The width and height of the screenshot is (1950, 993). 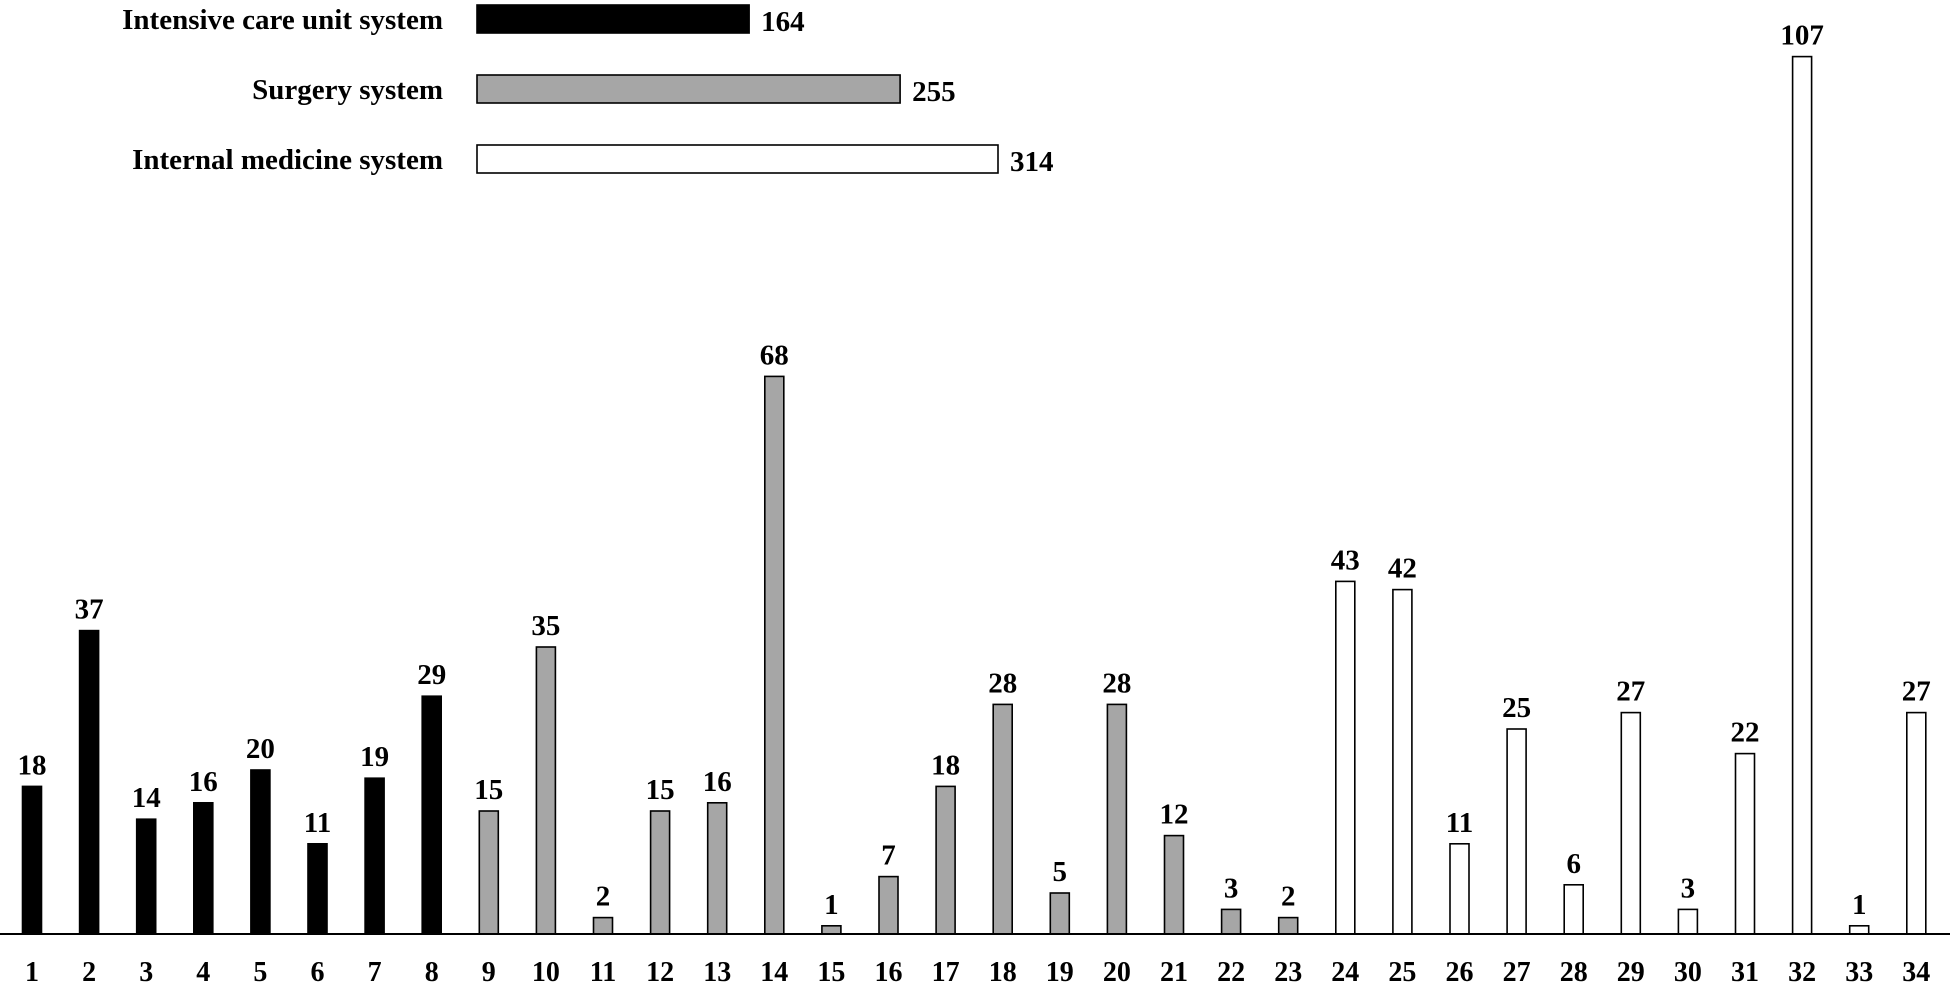 What do you see at coordinates (318, 972) in the screenshot?
I see `x-tick-label-6: 6` at bounding box center [318, 972].